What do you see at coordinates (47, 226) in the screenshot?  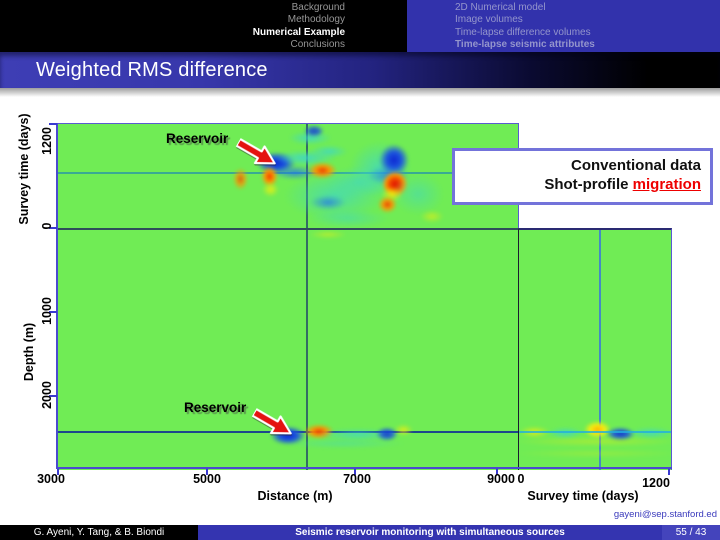 I see `tick-label-0-top: 0` at bounding box center [47, 226].